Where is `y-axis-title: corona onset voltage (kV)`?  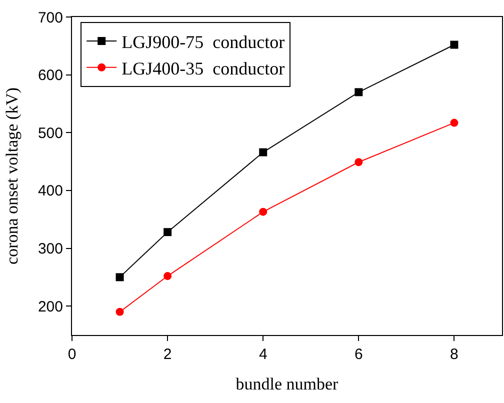
y-axis-title: corona onset voltage (kV) is located at coordinates (12, 176).